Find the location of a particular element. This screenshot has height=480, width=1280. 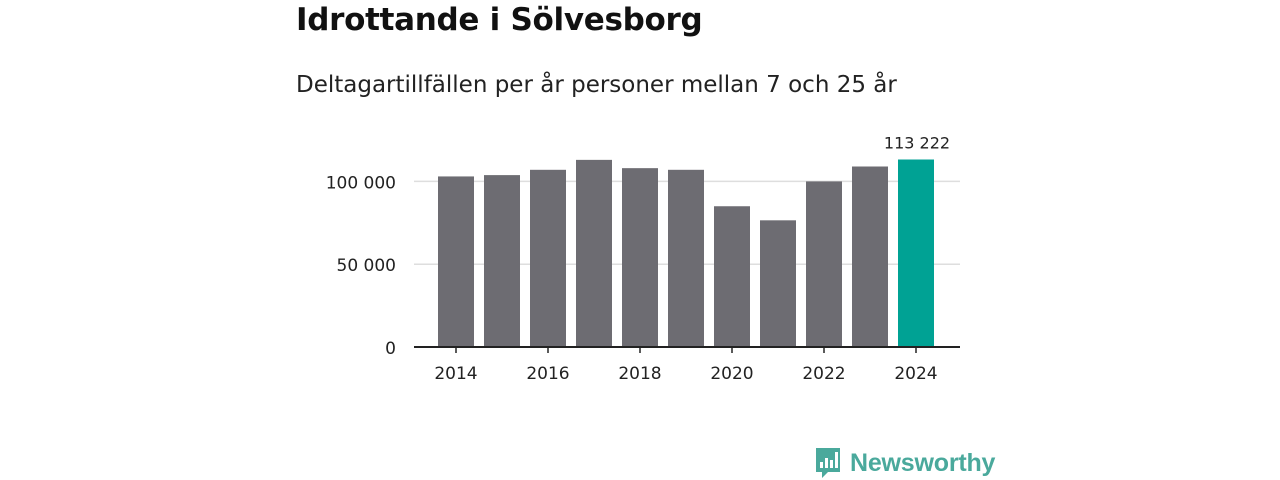

bar-2024 is located at coordinates (916, 253).